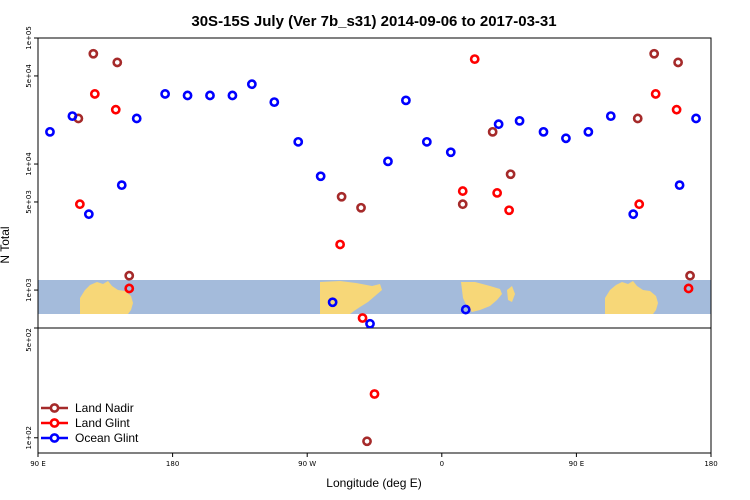 The width and height of the screenshot is (750, 500). What do you see at coordinates (29, 38) in the screenshot?
I see `y-tick-label: 1e+05` at bounding box center [29, 38].